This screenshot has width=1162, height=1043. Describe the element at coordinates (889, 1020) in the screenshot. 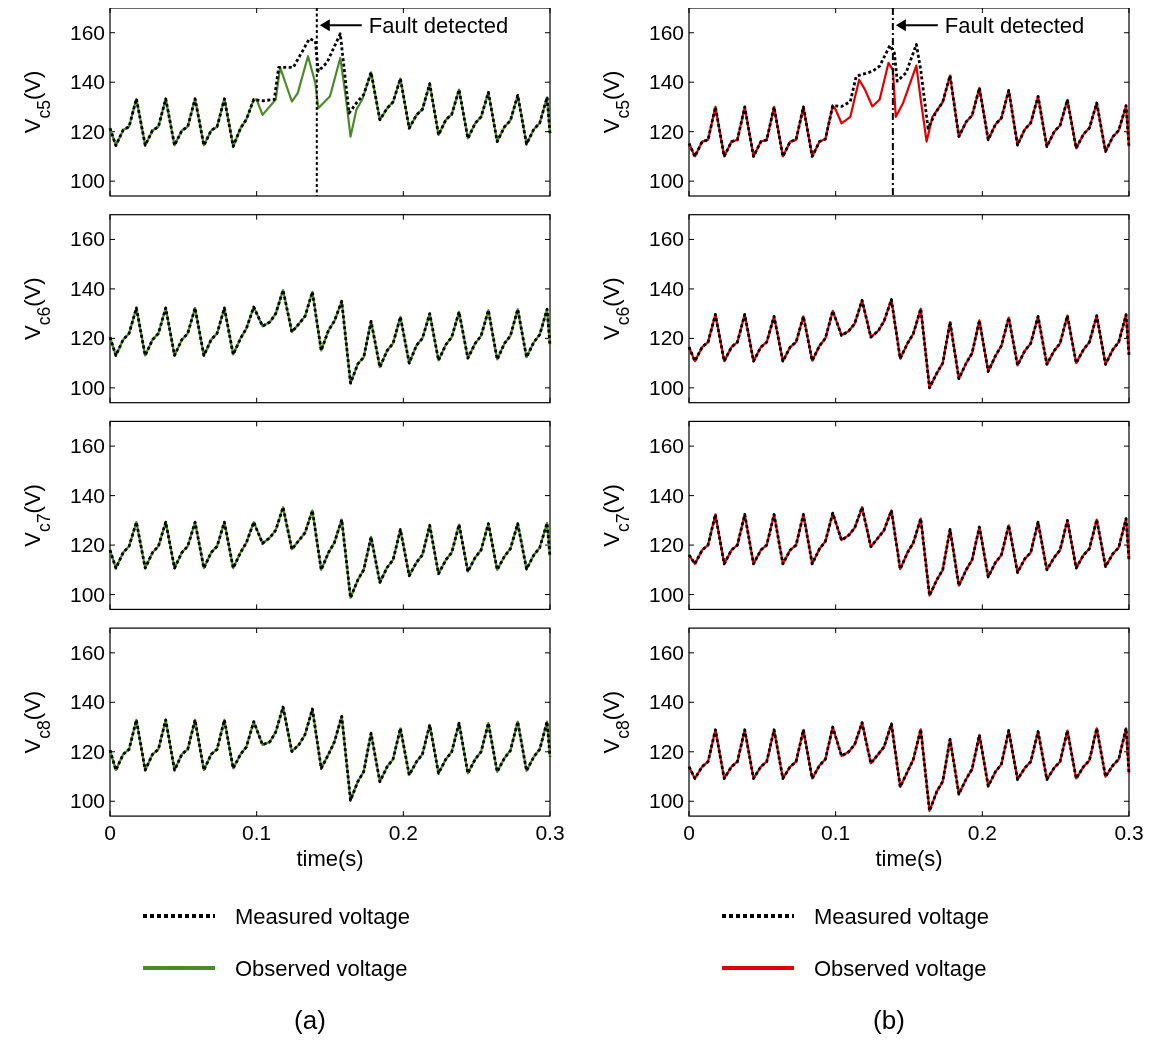

I see `text: (b)` at that location.